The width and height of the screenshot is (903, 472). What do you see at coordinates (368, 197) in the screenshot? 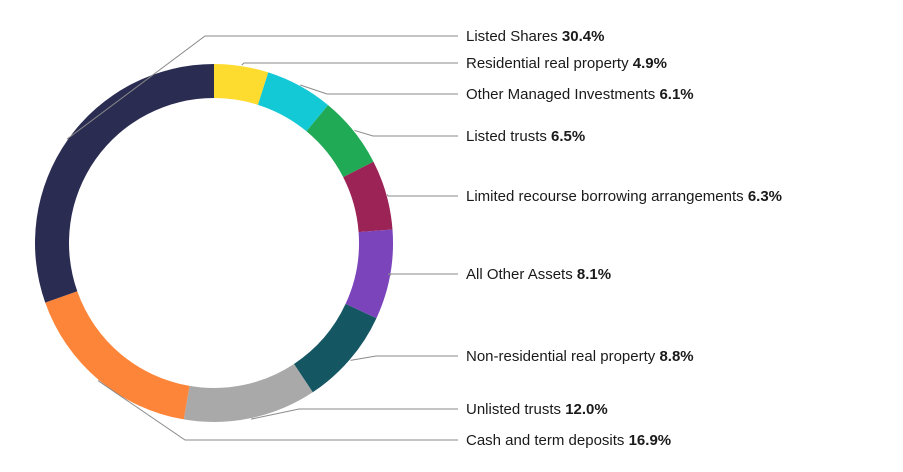
I see `slice-limited-recourse-borrowing-arrangements` at bounding box center [368, 197].